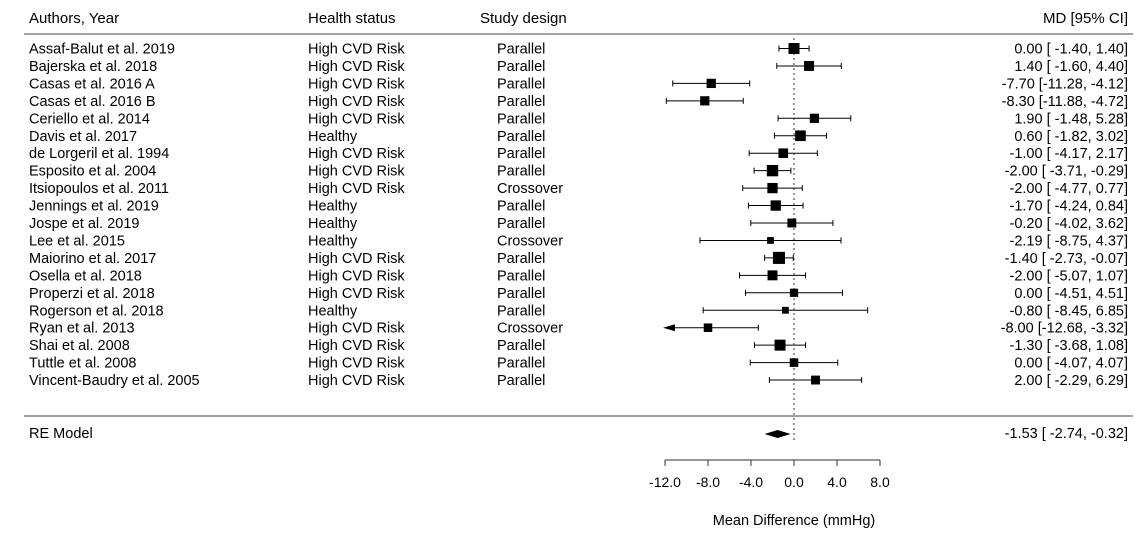  What do you see at coordinates (352, 18) in the screenshot?
I see `column-header-health: Health status` at bounding box center [352, 18].